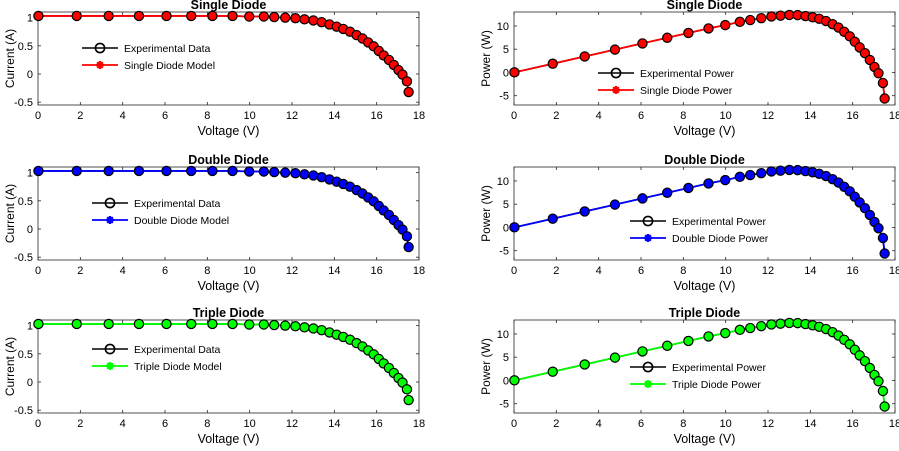  Describe the element at coordinates (167, 49) in the screenshot. I see `legend-experimental-label: Experimental Data` at that location.